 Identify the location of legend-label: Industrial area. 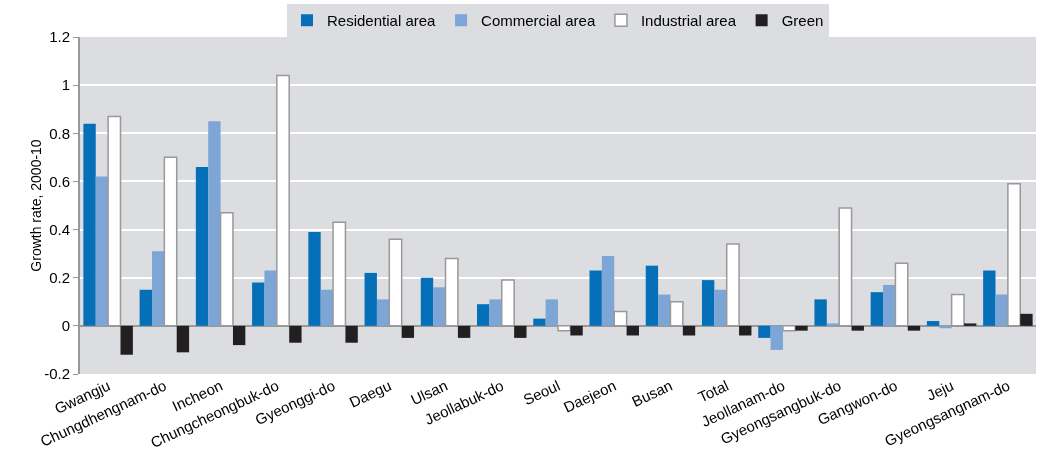
(688, 21).